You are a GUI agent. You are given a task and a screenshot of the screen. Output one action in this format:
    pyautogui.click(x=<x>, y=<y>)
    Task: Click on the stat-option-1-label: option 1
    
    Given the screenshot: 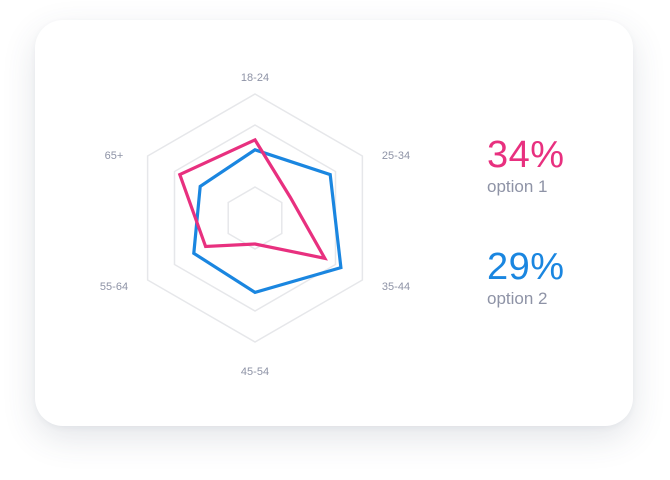 What is the action you would take?
    pyautogui.click(x=517, y=186)
    